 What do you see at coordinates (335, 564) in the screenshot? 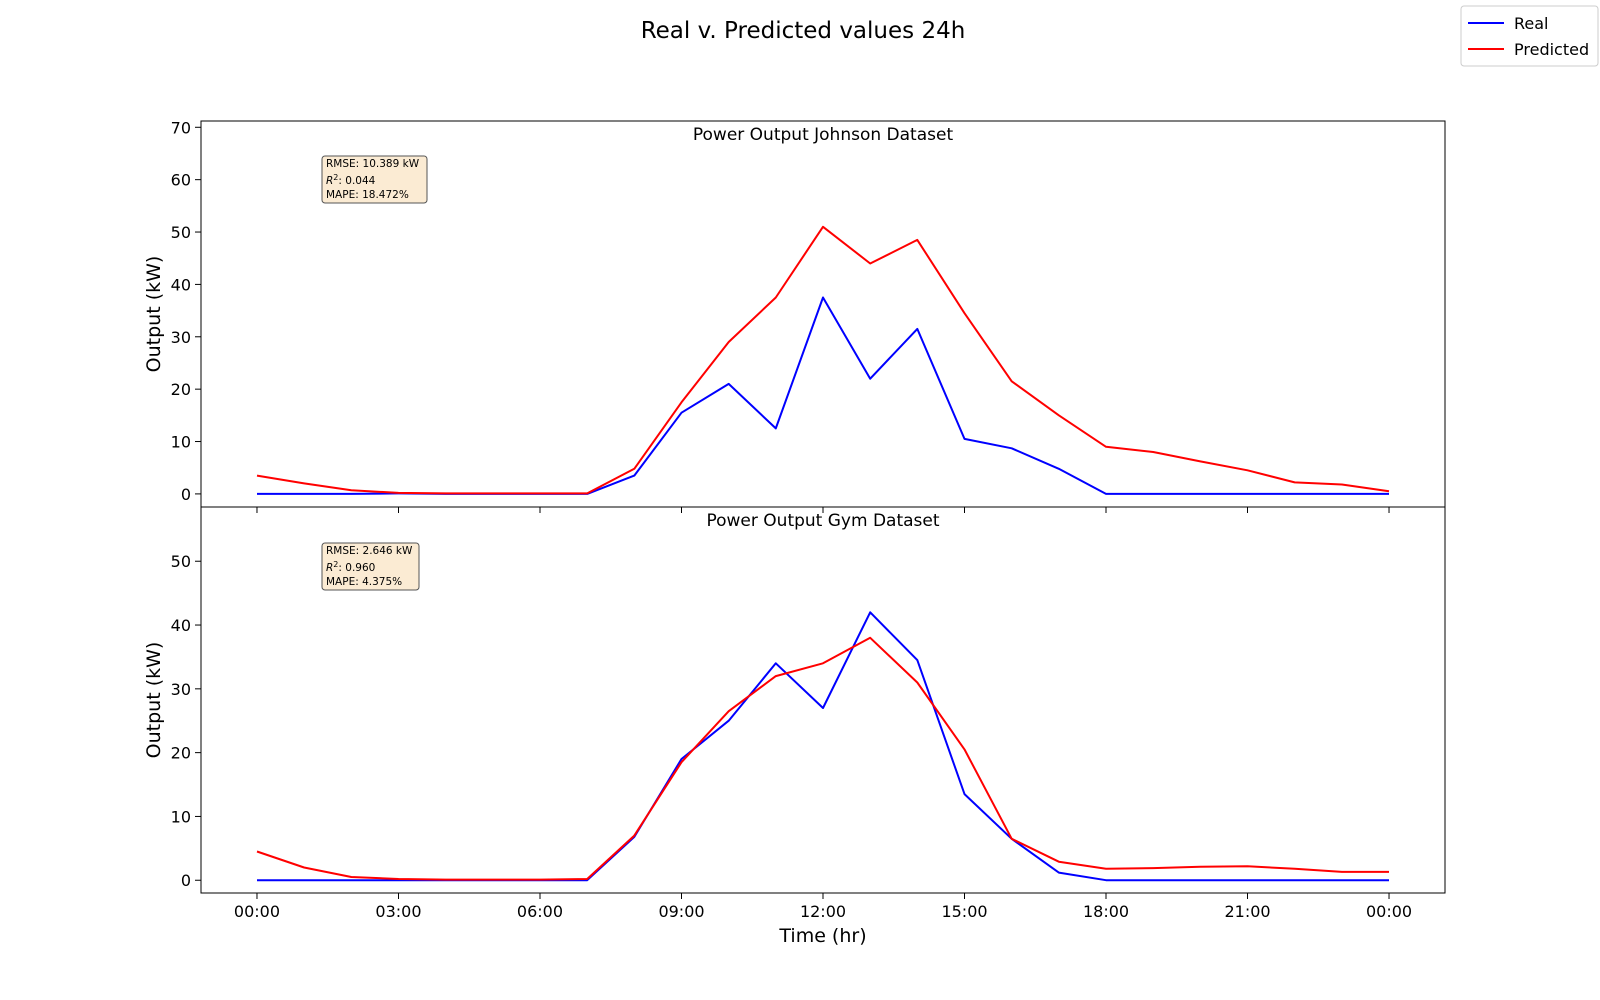
I see `stat-r2-sup-gym: 2` at bounding box center [335, 564].